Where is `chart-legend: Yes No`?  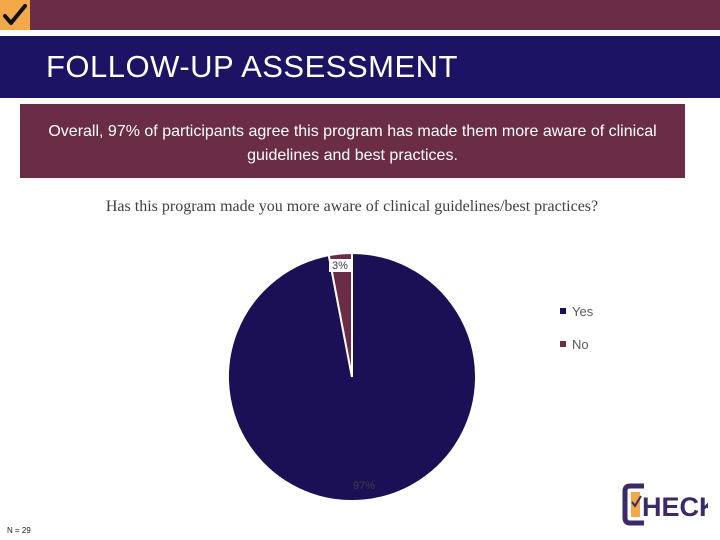
chart-legend: Yes No is located at coordinates (576, 335).